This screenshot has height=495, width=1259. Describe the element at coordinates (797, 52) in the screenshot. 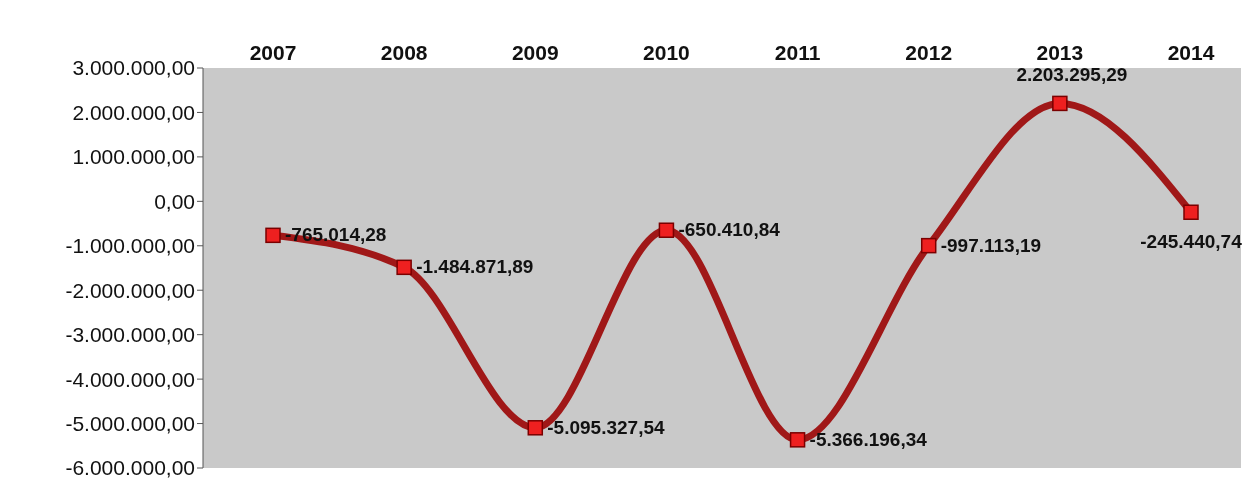

I see `x-tick-label: 2011` at that location.